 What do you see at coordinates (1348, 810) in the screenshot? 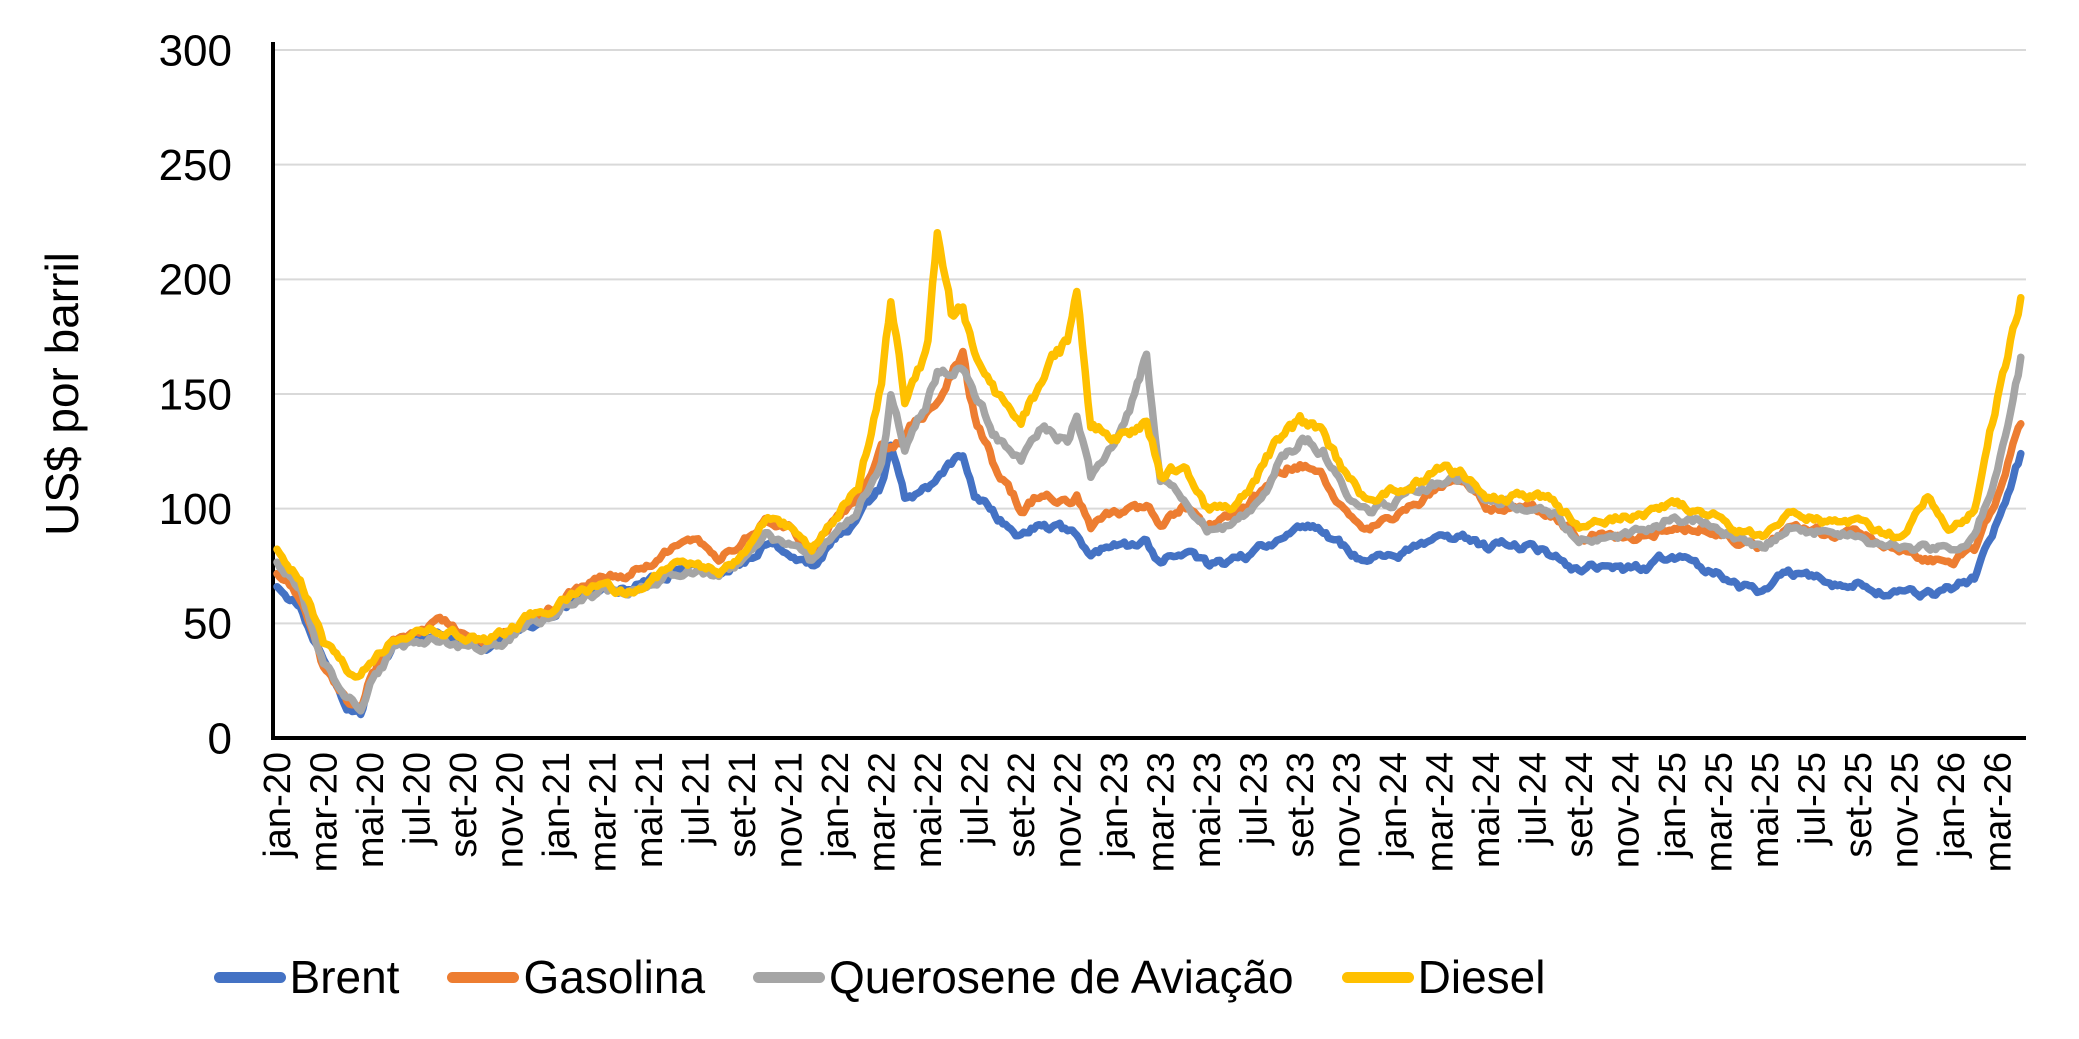
I see `x-tick-label-nov-23: nov-23` at bounding box center [1348, 810].